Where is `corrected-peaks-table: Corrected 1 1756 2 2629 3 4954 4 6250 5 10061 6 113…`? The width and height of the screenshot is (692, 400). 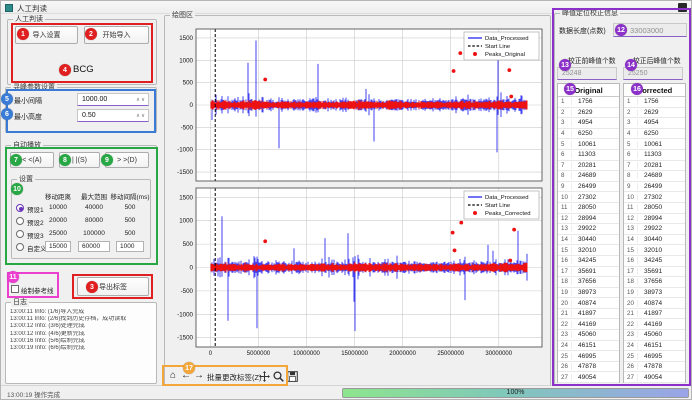
corrected-peaks-table: Corrected 1 1756 2 2629 3 4954 4 6250 5 10061 6 113… is located at coordinates (654, 233).